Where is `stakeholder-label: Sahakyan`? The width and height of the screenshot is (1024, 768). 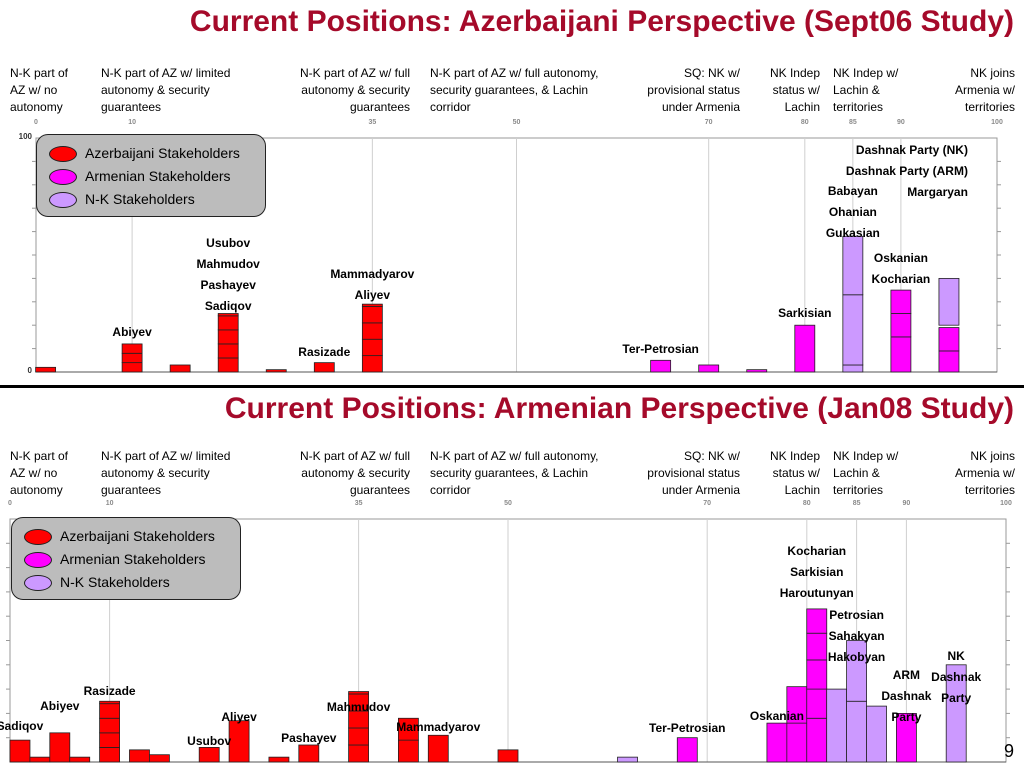
stakeholder-label: Sahakyan is located at coordinates (856, 636).